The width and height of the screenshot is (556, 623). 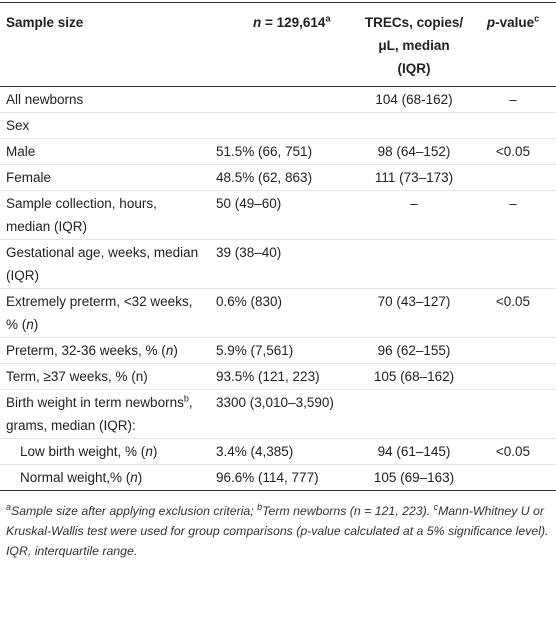 What do you see at coordinates (275, 402) in the screenshot?
I see `text-run: 3300 (3,010–3,590)` at bounding box center [275, 402].